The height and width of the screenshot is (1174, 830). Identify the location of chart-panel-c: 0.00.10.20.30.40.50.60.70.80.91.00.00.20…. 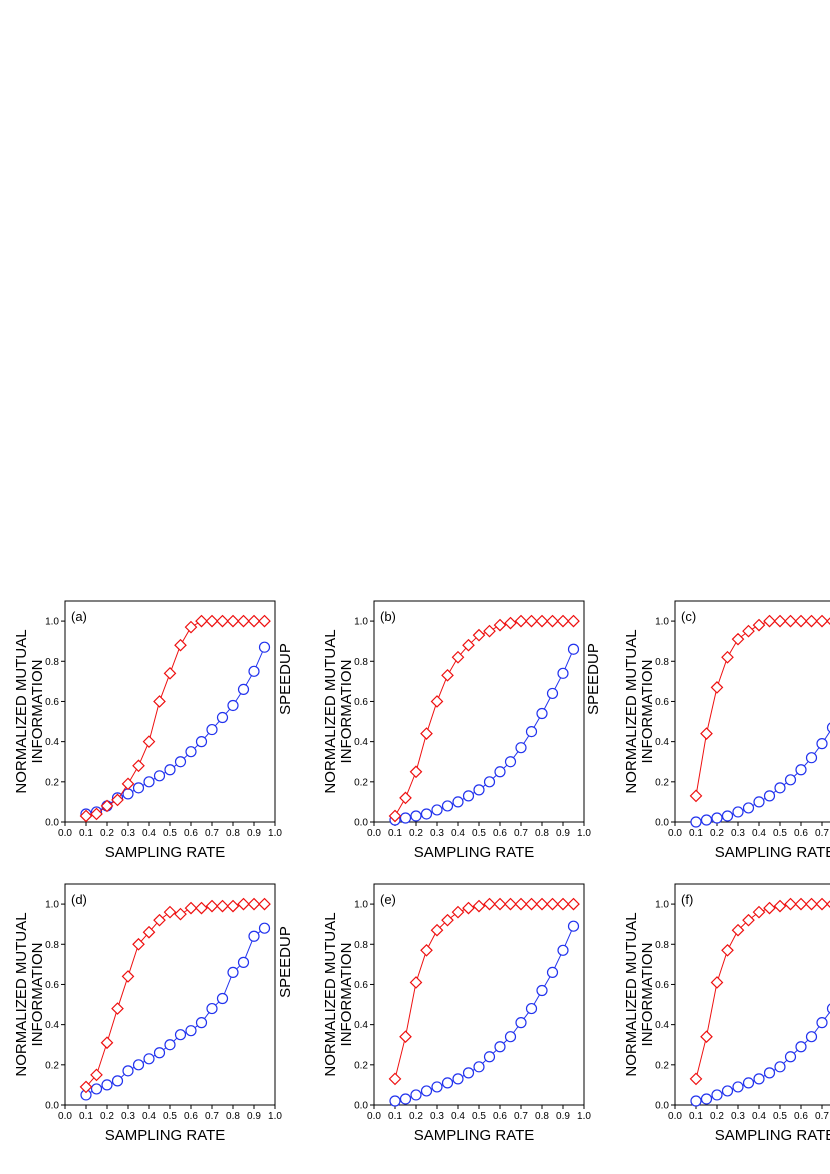
(726, 730).